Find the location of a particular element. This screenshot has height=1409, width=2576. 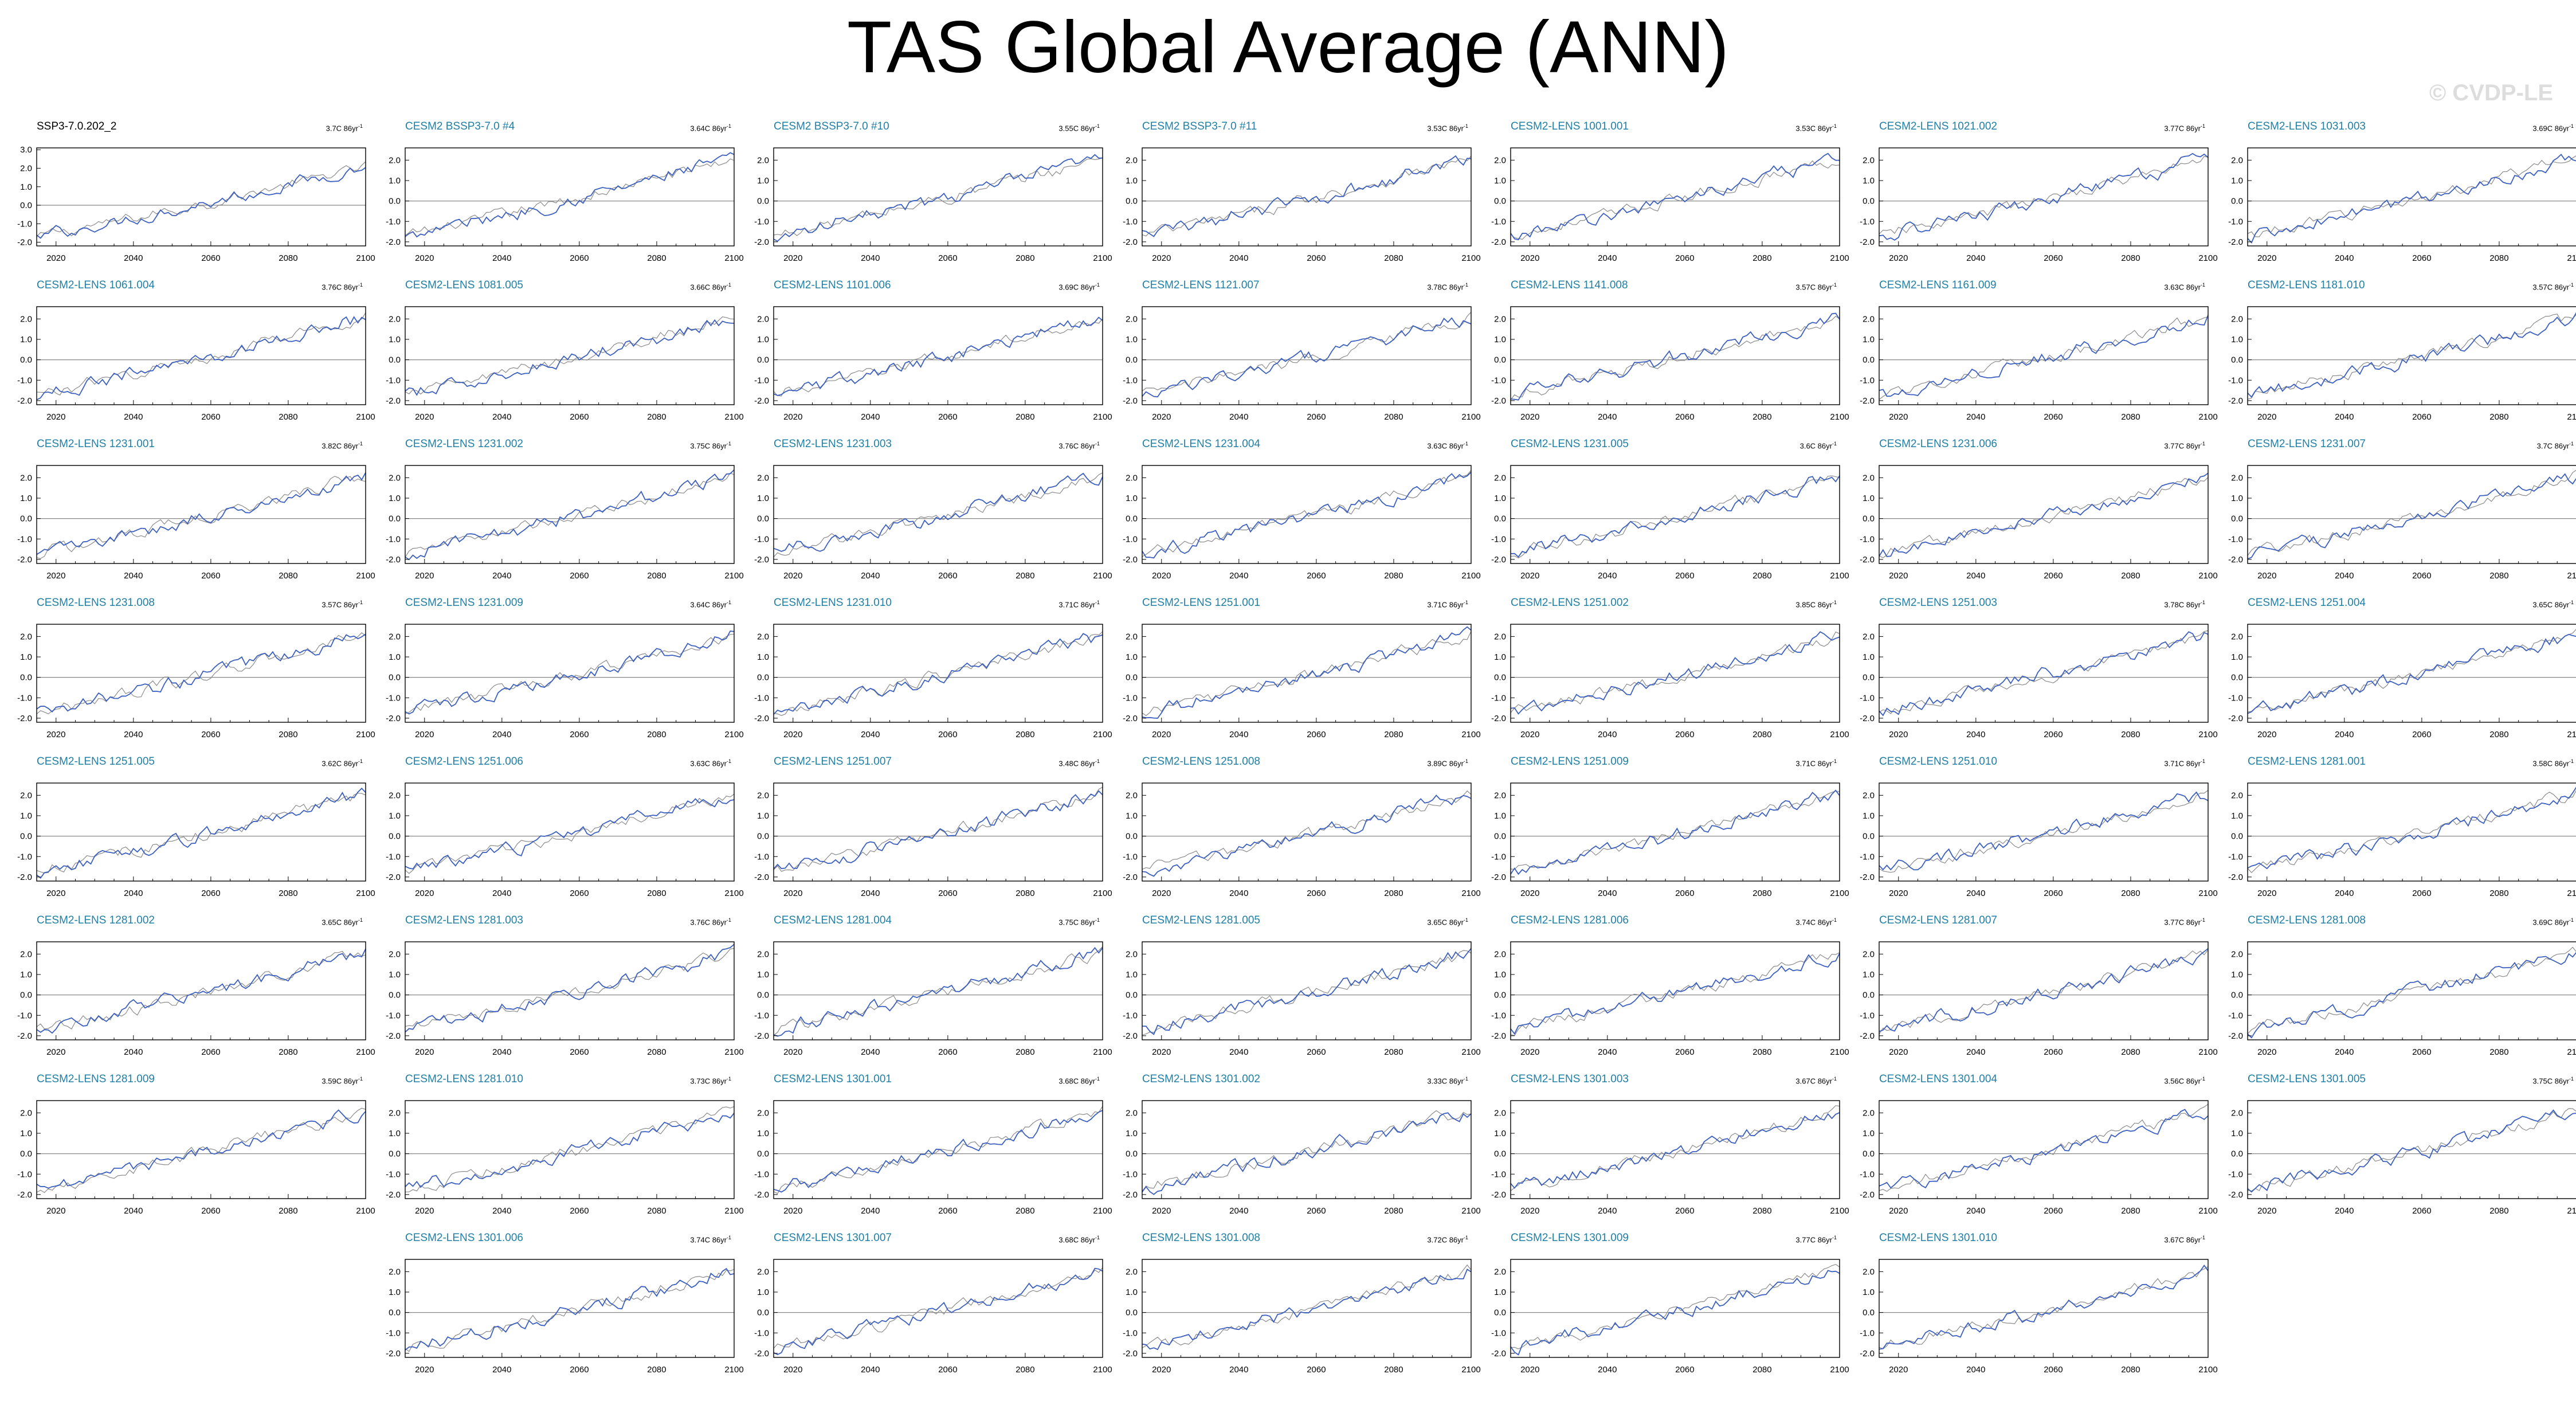

panel-trend-label: 3.72C 86yr-1 is located at coordinates (1447, 1239).